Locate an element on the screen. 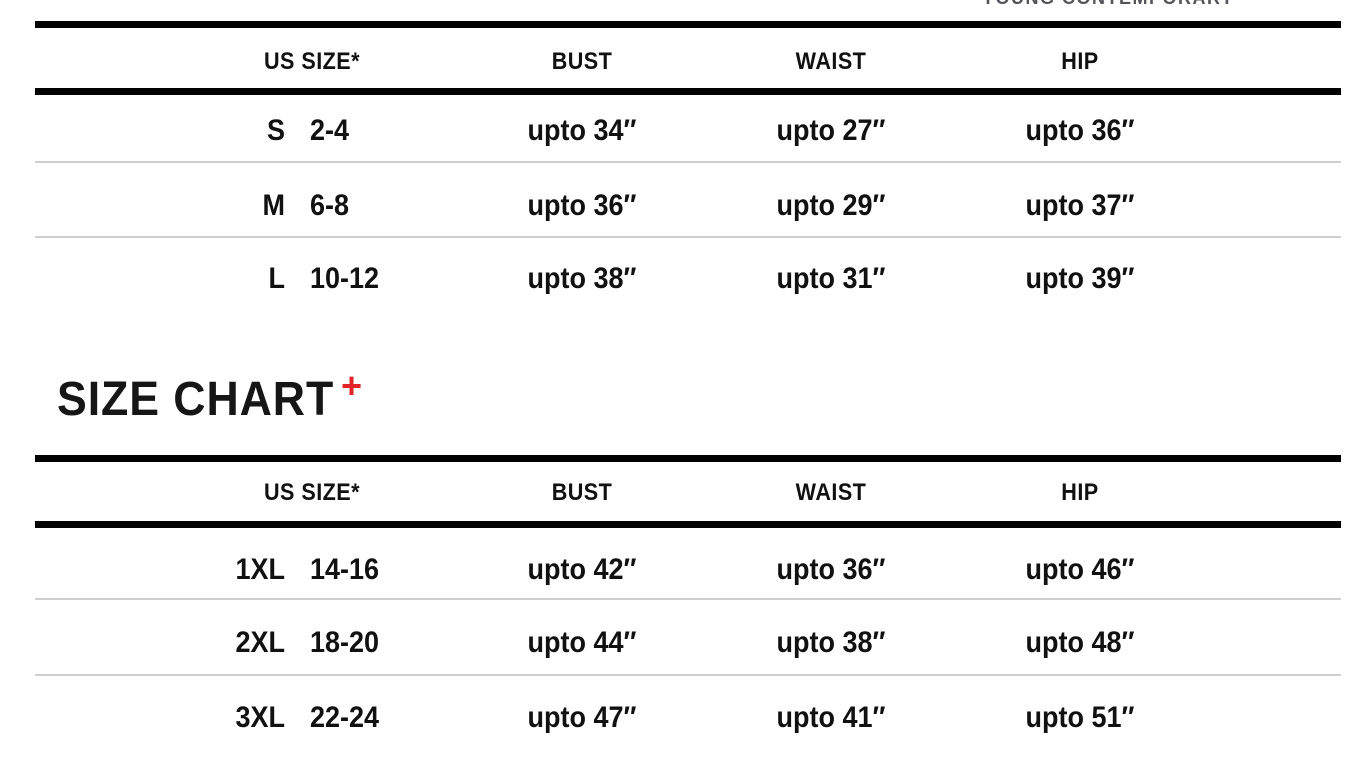 This screenshot has height=772, width=1370. heading-title: SIZE CHART is located at coordinates (196, 399).